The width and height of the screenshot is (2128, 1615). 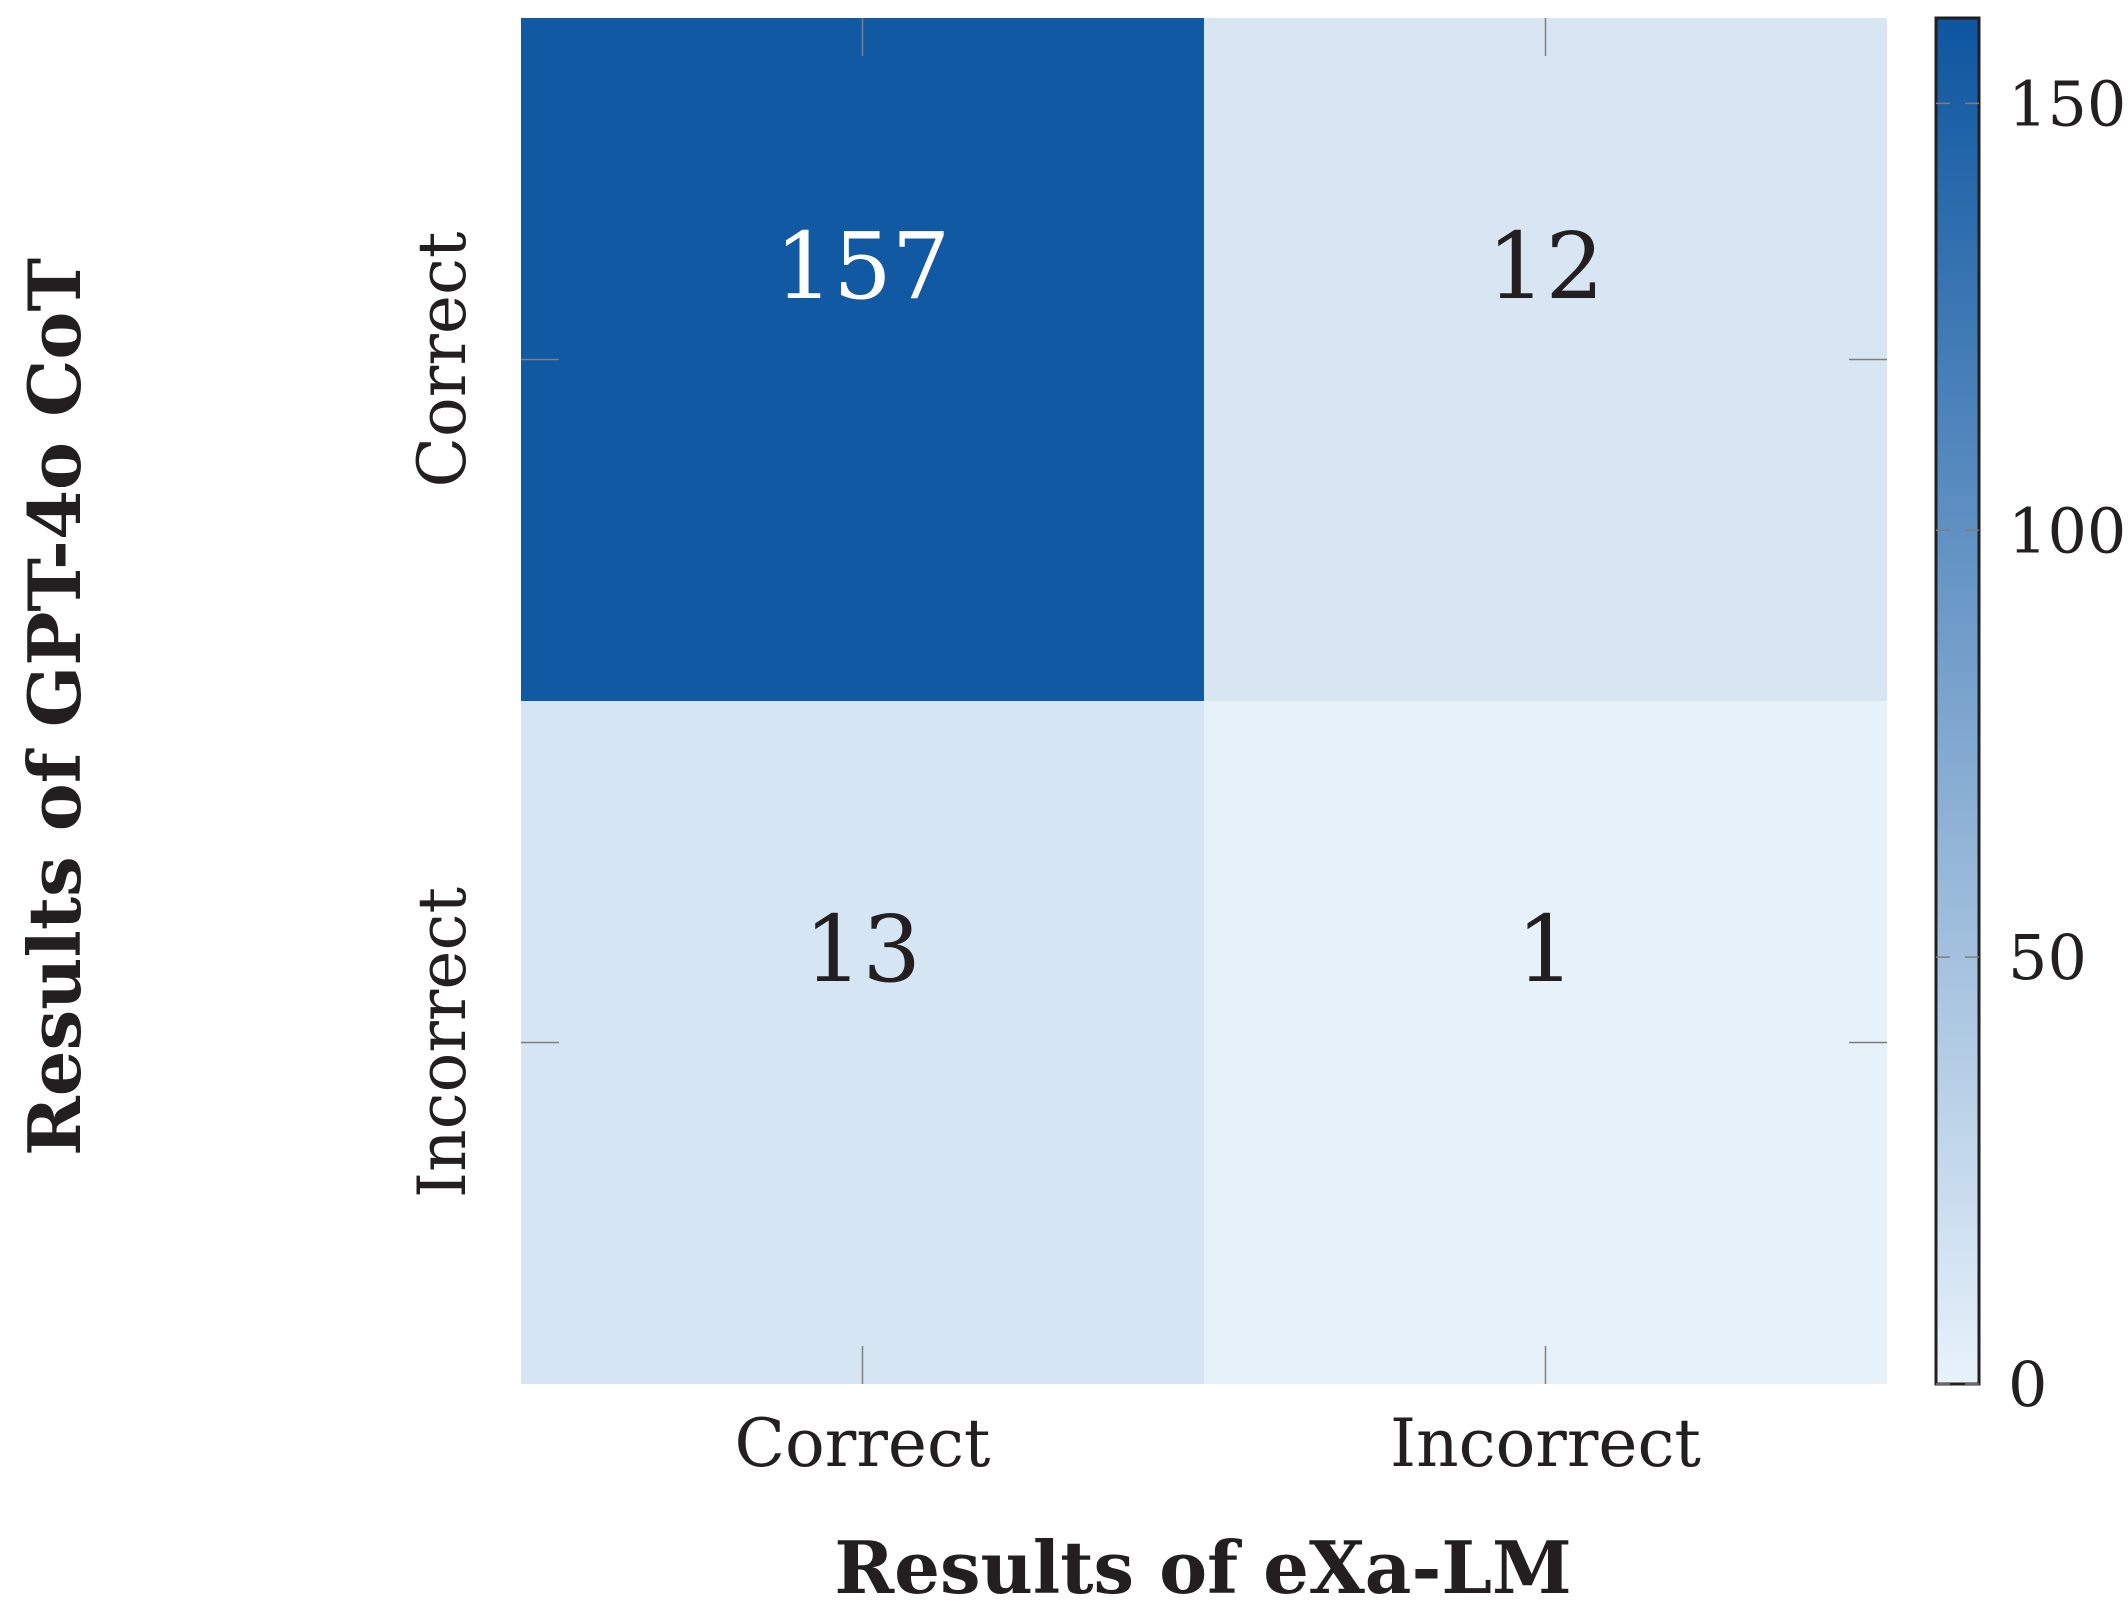 What do you see at coordinates (863, 1443) in the screenshot?
I see `x-tick-label: Correct` at bounding box center [863, 1443].